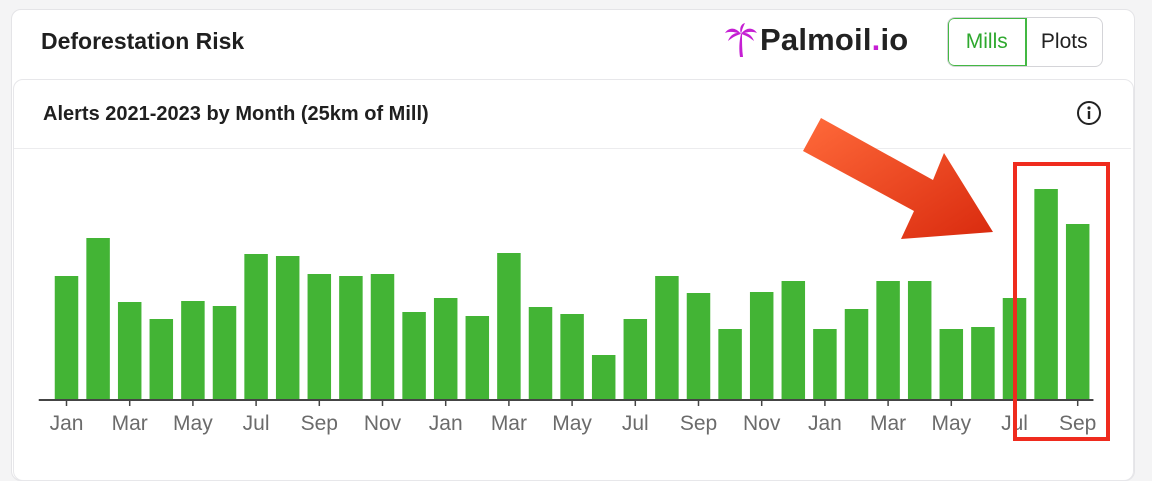 The image size is (1152, 481). What do you see at coordinates (898, 178) in the screenshot?
I see `arrow-icon` at bounding box center [898, 178].